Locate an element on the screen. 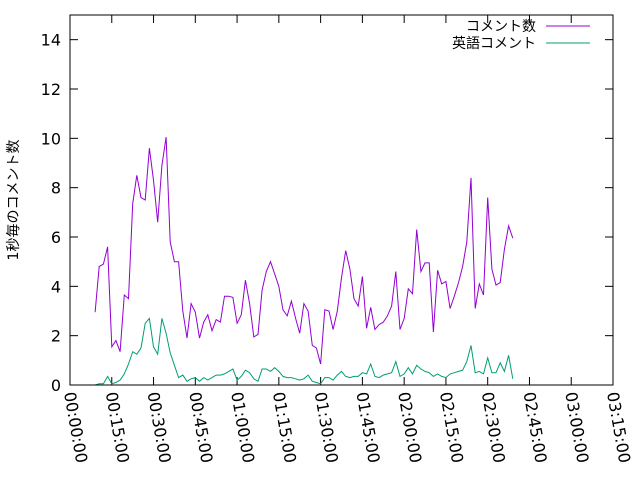  legend-label: コメント数 is located at coordinates (501, 27).